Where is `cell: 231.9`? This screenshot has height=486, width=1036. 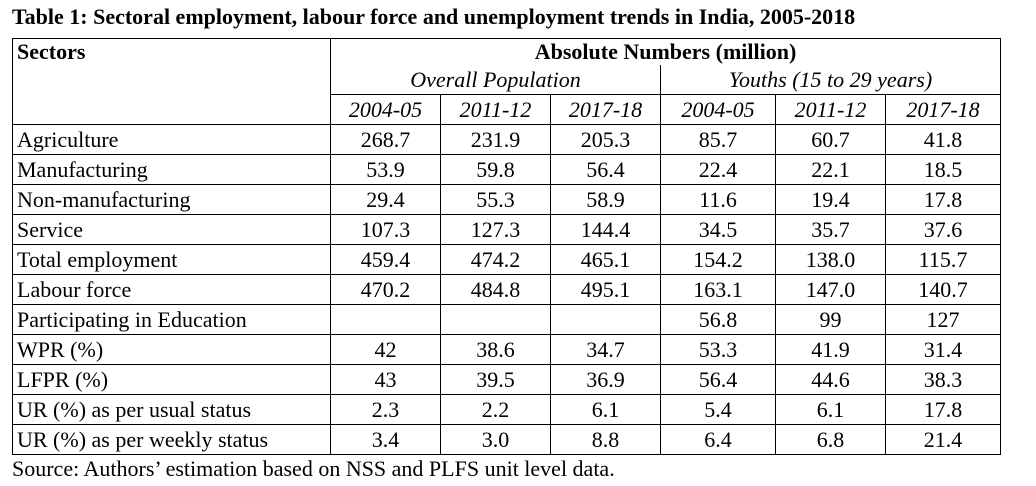 cell: 231.9 is located at coordinates (495, 139).